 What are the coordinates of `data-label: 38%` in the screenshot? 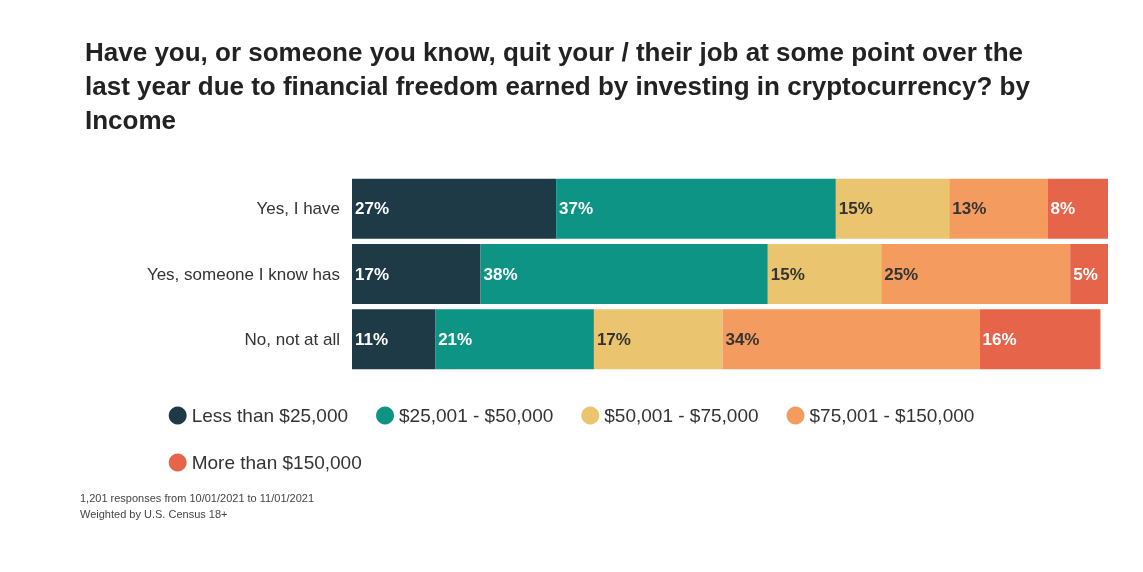 It's located at (500, 274).